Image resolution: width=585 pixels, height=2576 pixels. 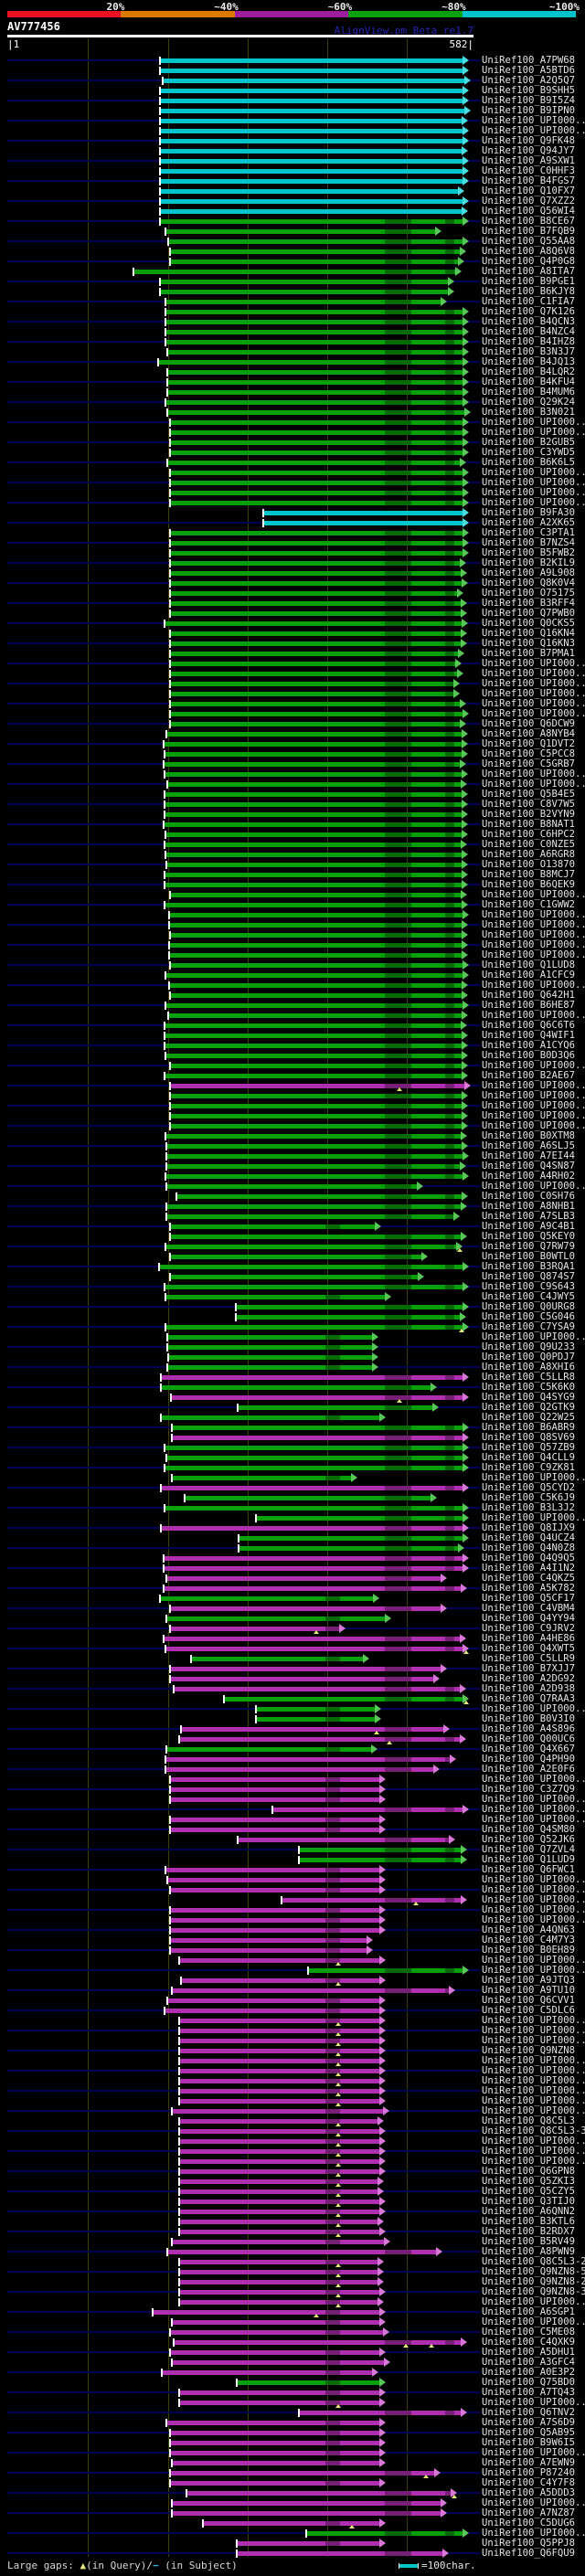 What do you see at coordinates (293, 1247) in the screenshot?
I see `alignment-row: UniRef100_Q7RW79` at bounding box center [293, 1247].